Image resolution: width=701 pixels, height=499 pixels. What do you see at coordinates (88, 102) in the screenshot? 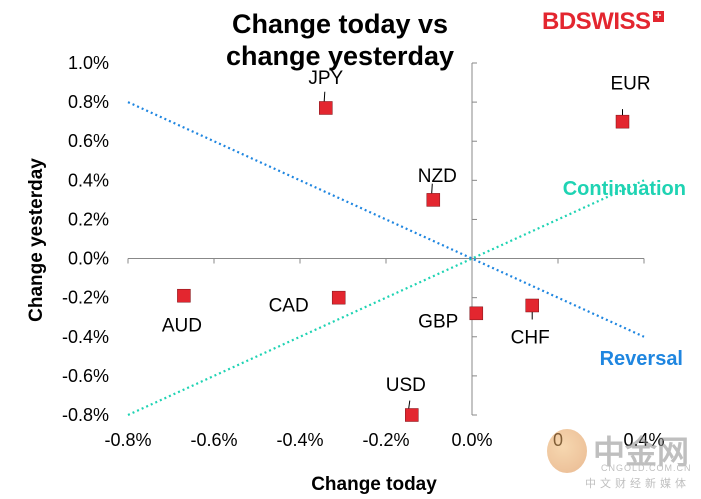
I see `y-tick-label: 0.8%` at bounding box center [88, 102].